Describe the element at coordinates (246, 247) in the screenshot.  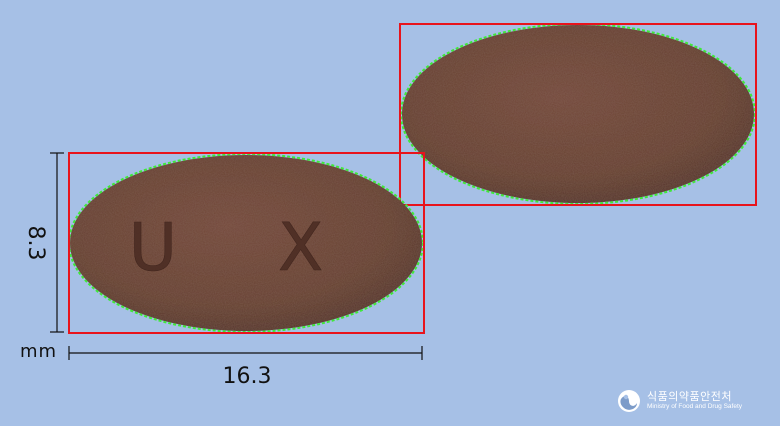
I see `pill-imprint: U X` at that location.